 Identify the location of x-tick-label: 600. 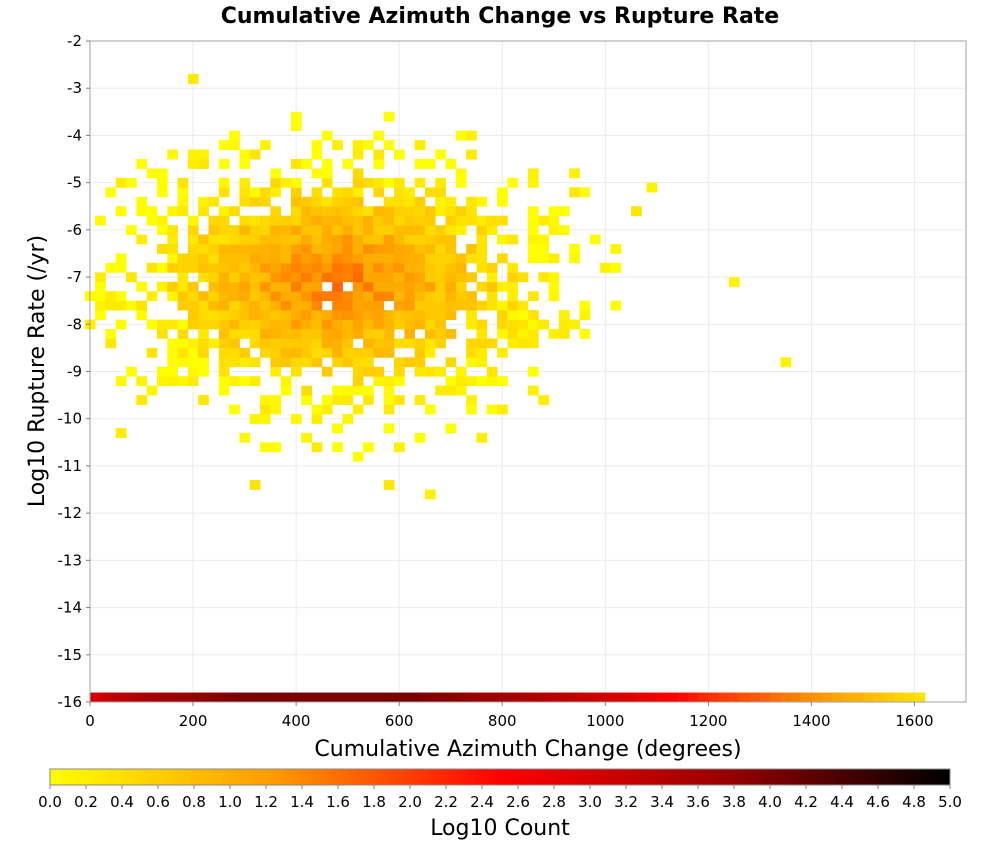
(399, 721).